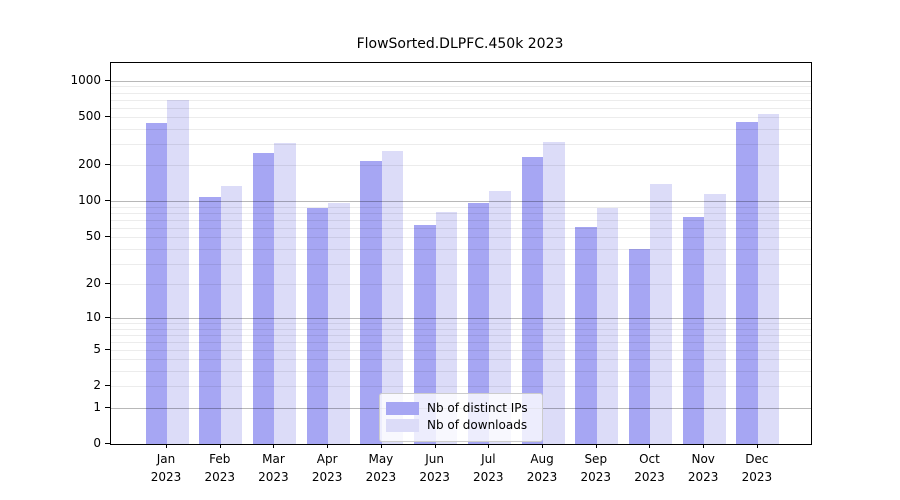  Describe the element at coordinates (273, 468) in the screenshot. I see `x-tick-label: Mar 2023` at that location.